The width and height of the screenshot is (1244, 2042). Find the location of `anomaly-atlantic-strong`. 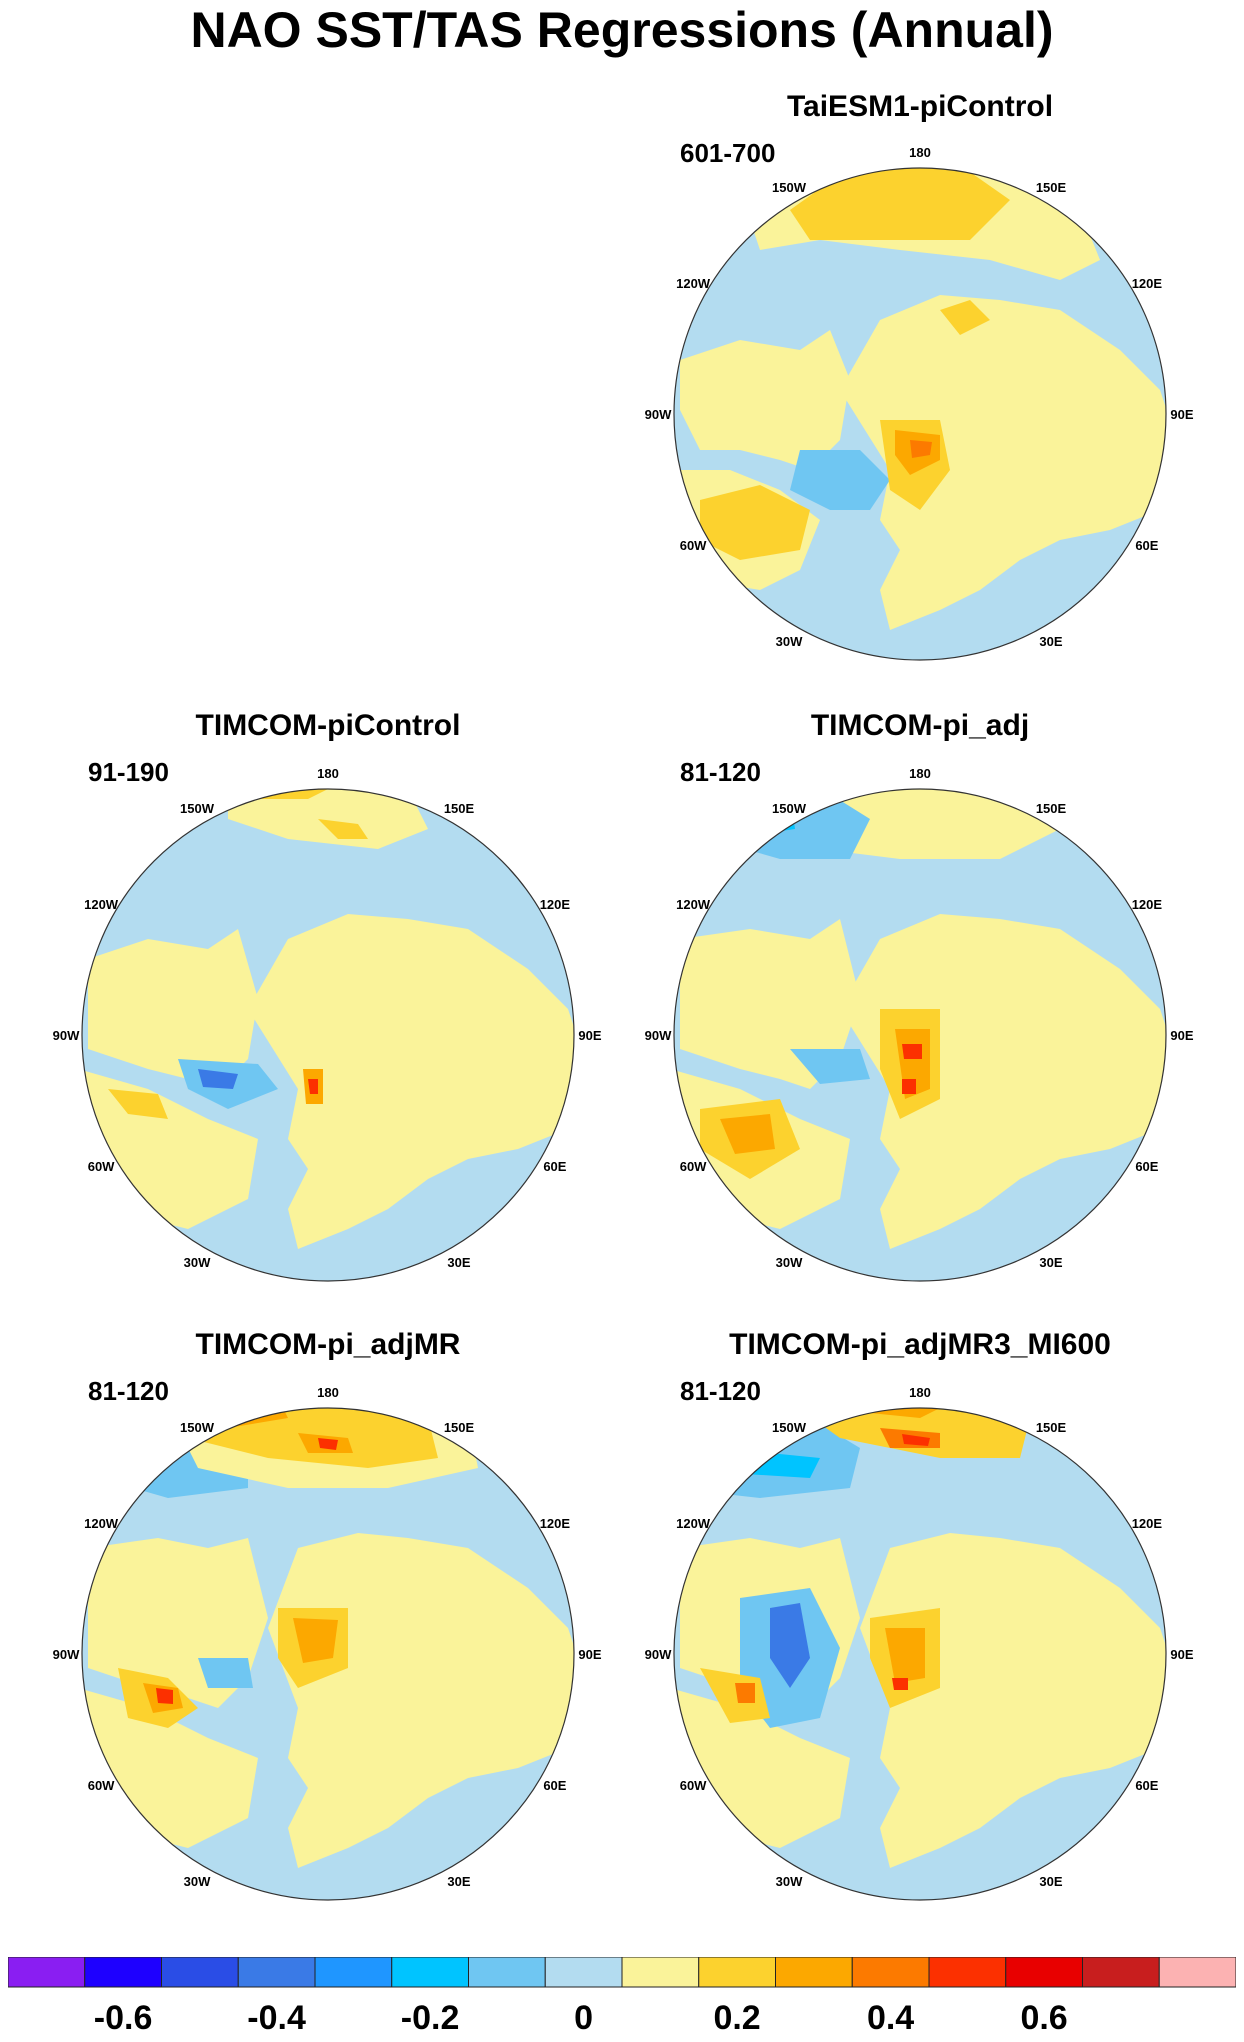

anomaly-atlantic-strong is located at coordinates (747, 1134).